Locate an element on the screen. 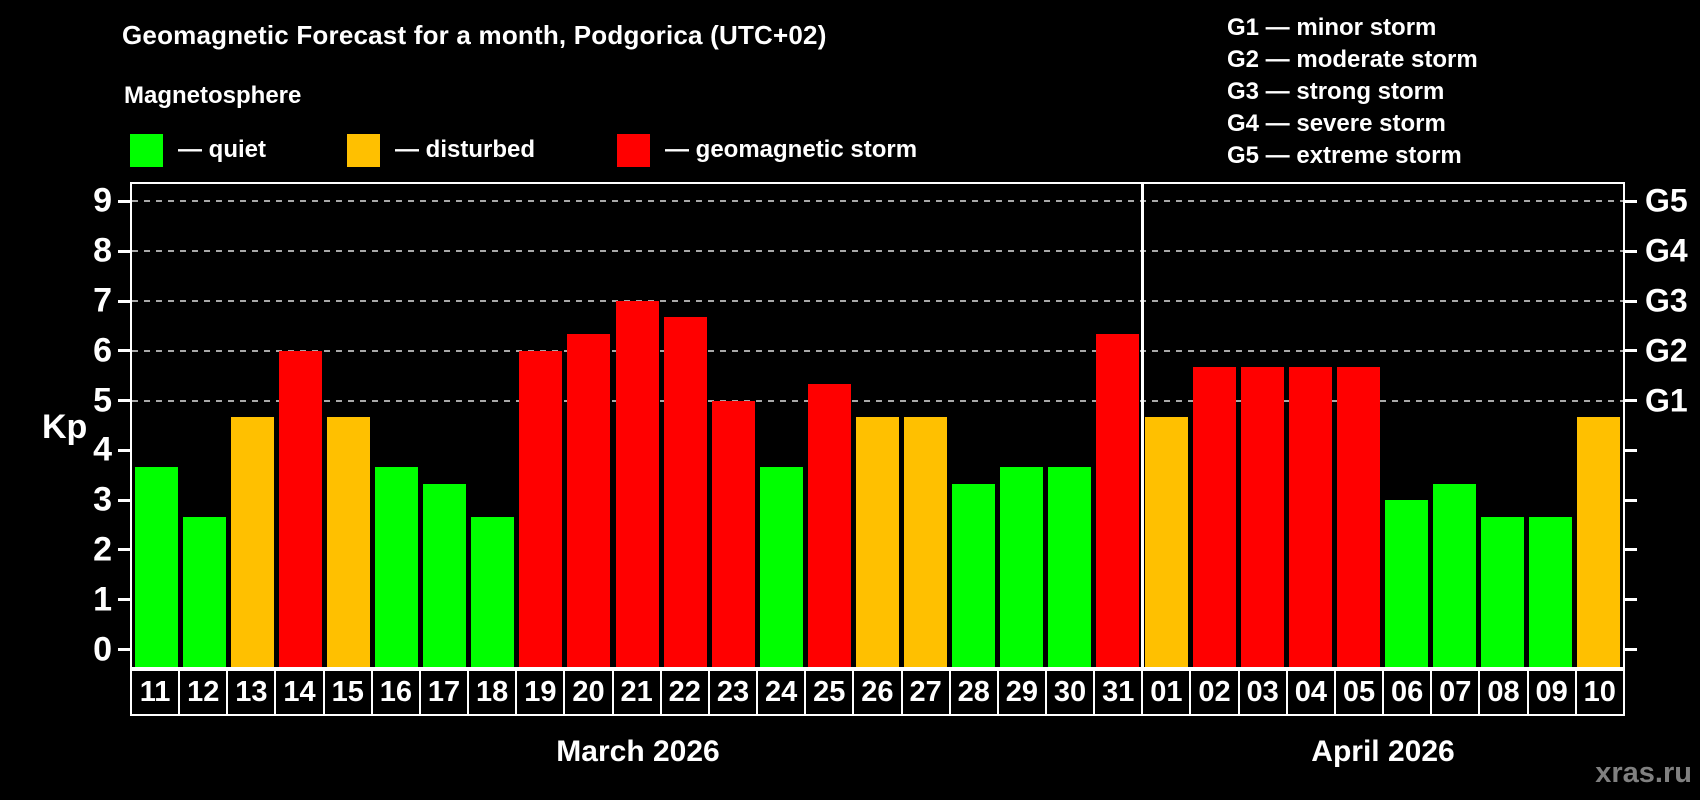 The width and height of the screenshot is (1700, 800). day-label-28: 28 is located at coordinates (975, 692).